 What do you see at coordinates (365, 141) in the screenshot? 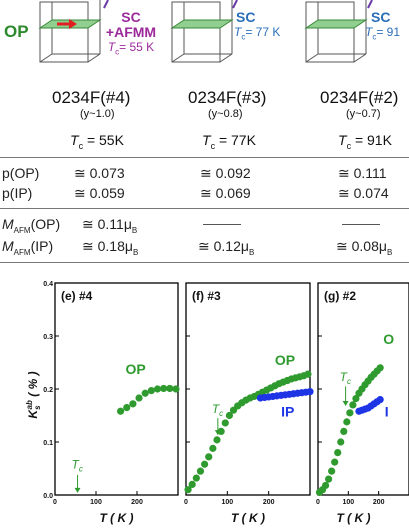
I see `tc-value-3: Tc = 91K` at bounding box center [365, 141].